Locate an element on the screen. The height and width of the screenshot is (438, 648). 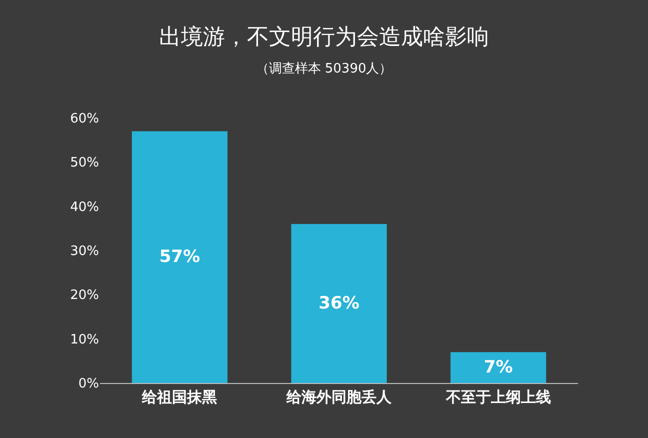
y-tick-label: 50% is located at coordinates (84, 163).